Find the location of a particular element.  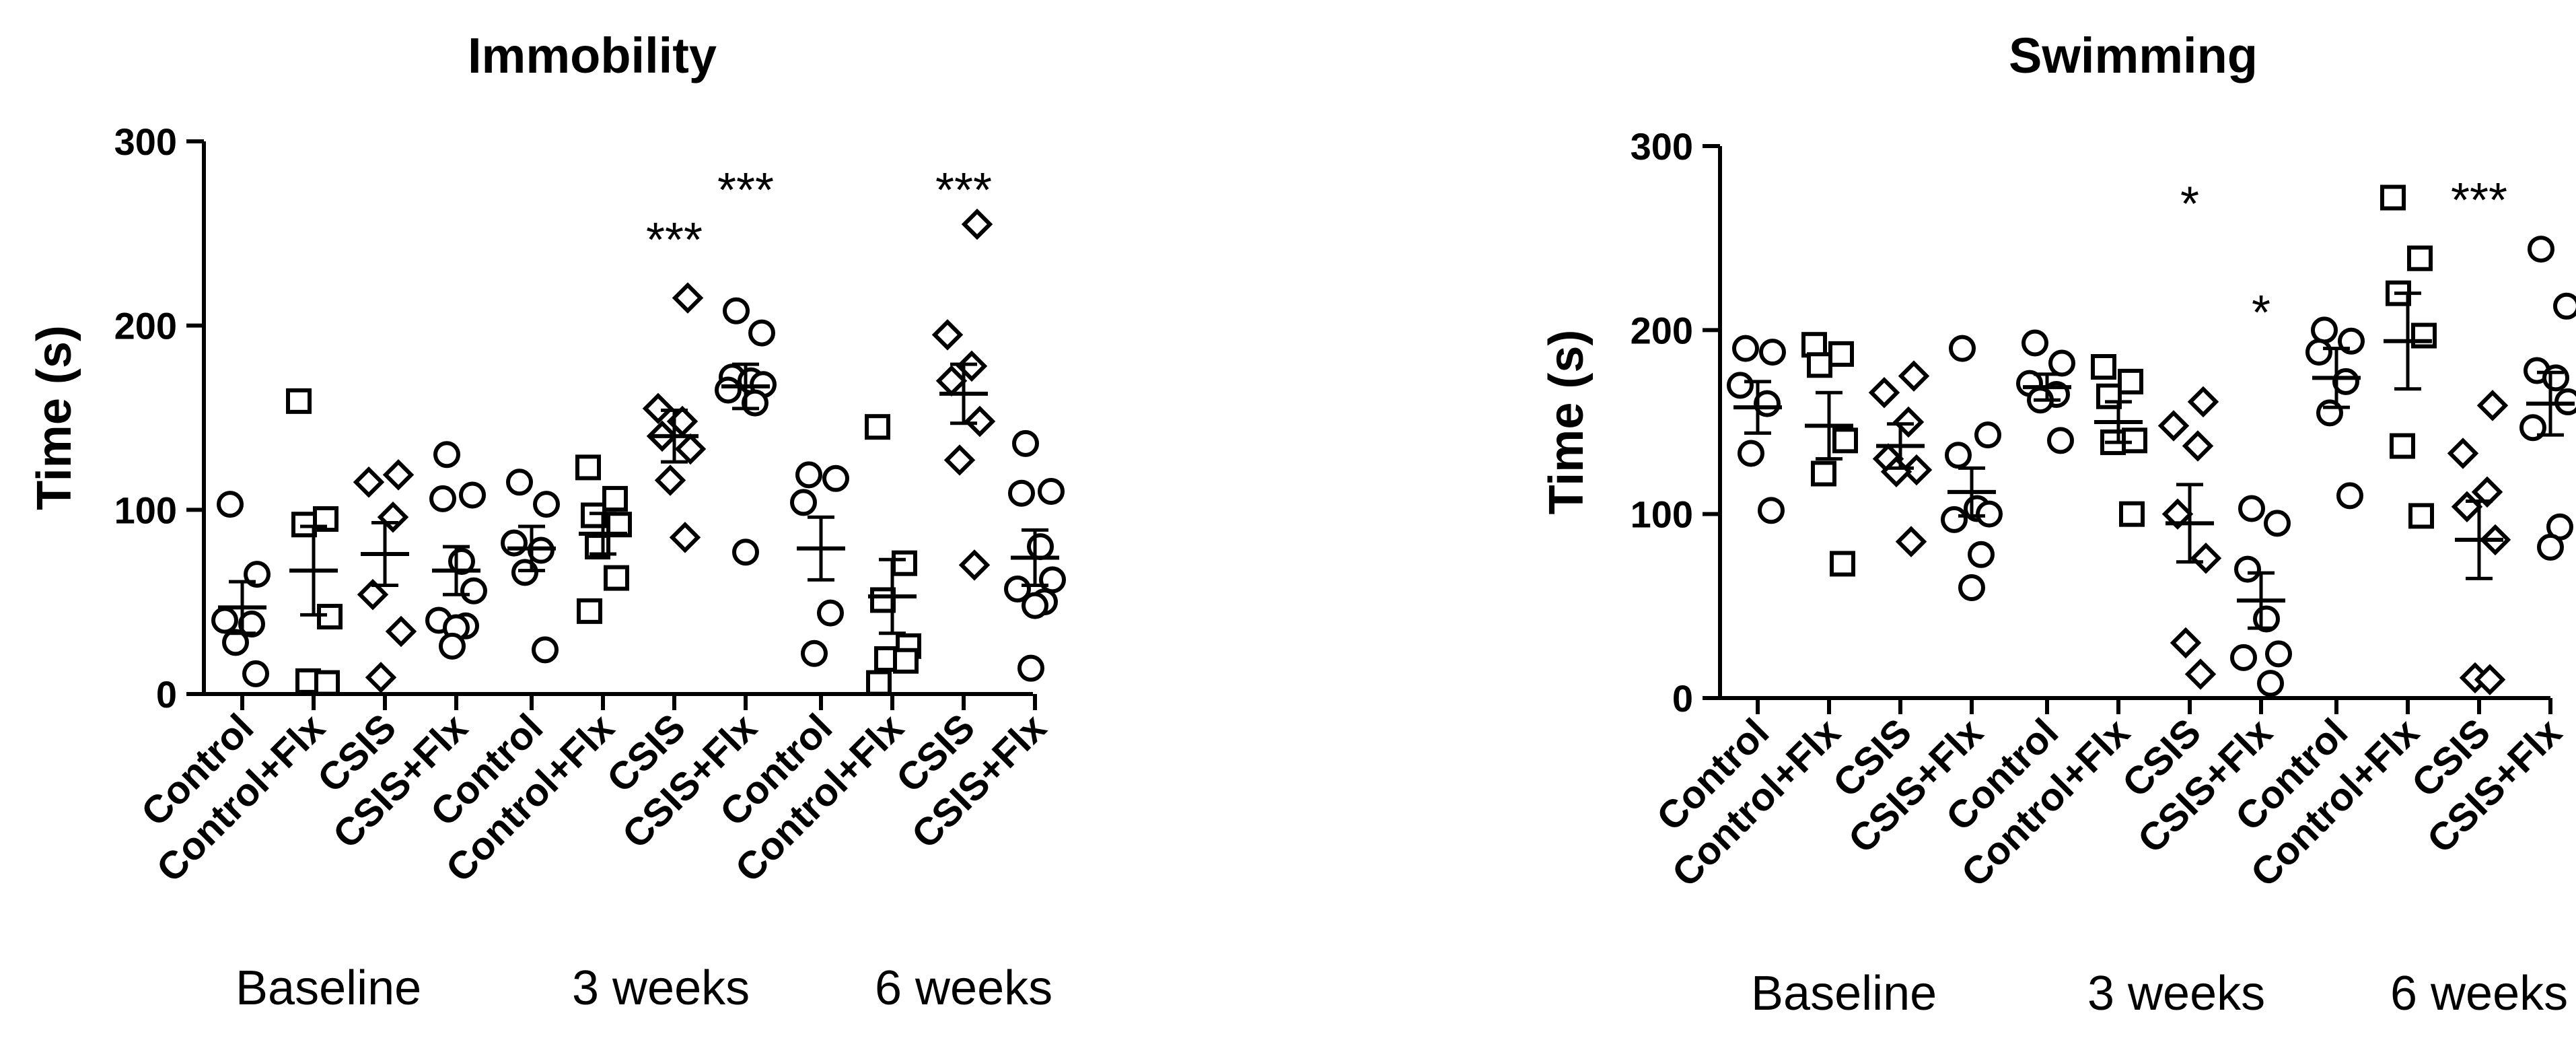

y-tick-label: 100 is located at coordinates (145, 510).